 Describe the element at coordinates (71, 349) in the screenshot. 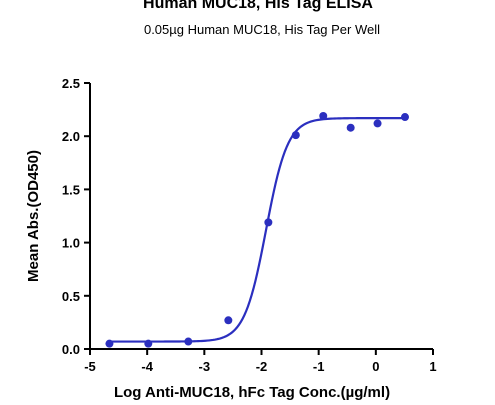

I see `y-tick-label: 0.0` at that location.